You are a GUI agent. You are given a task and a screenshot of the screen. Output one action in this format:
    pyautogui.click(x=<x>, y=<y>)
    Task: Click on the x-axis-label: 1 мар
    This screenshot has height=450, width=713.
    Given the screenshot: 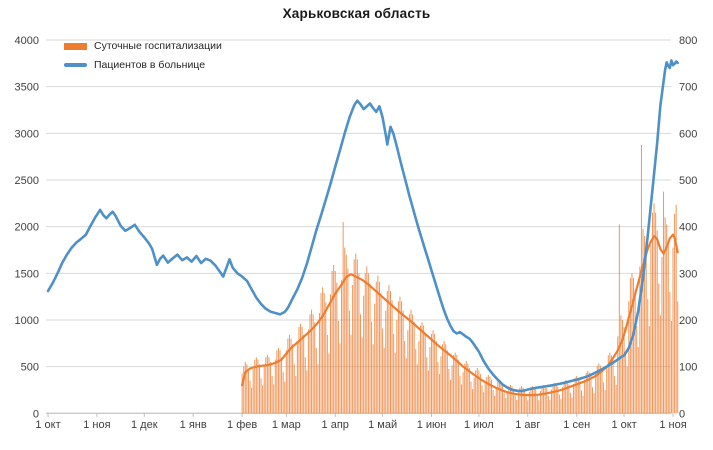 What is the action you would take?
    pyautogui.click(x=286, y=425)
    